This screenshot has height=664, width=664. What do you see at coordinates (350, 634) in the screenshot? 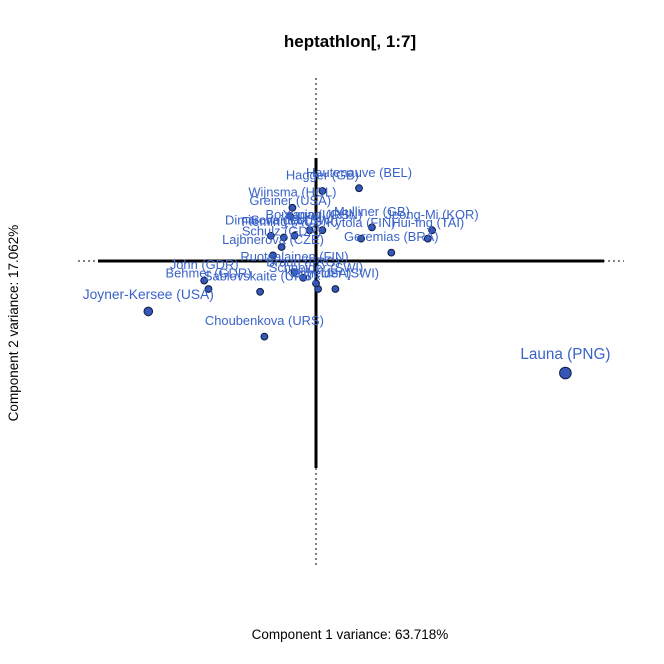
I see `x-axis-label: Component 1 variance: 63.718%` at bounding box center [350, 634].